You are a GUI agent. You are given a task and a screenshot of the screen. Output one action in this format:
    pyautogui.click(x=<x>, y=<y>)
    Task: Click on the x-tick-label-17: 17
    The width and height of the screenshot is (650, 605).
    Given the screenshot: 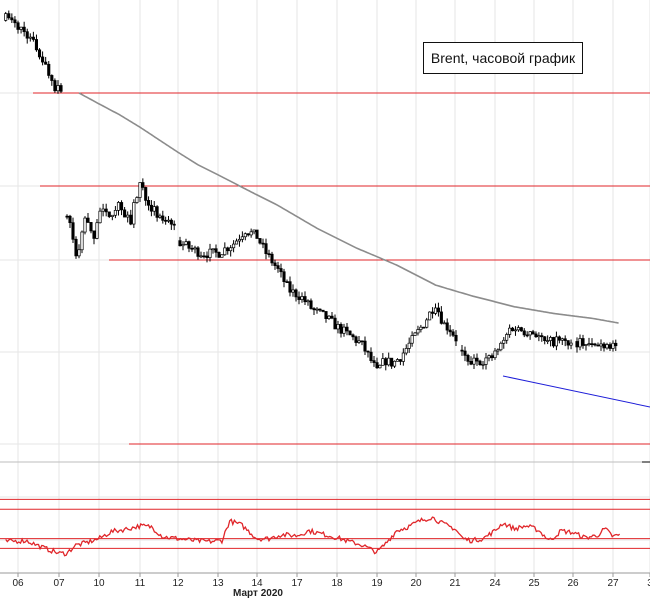 What is the action you would take?
    pyautogui.click(x=297, y=583)
    